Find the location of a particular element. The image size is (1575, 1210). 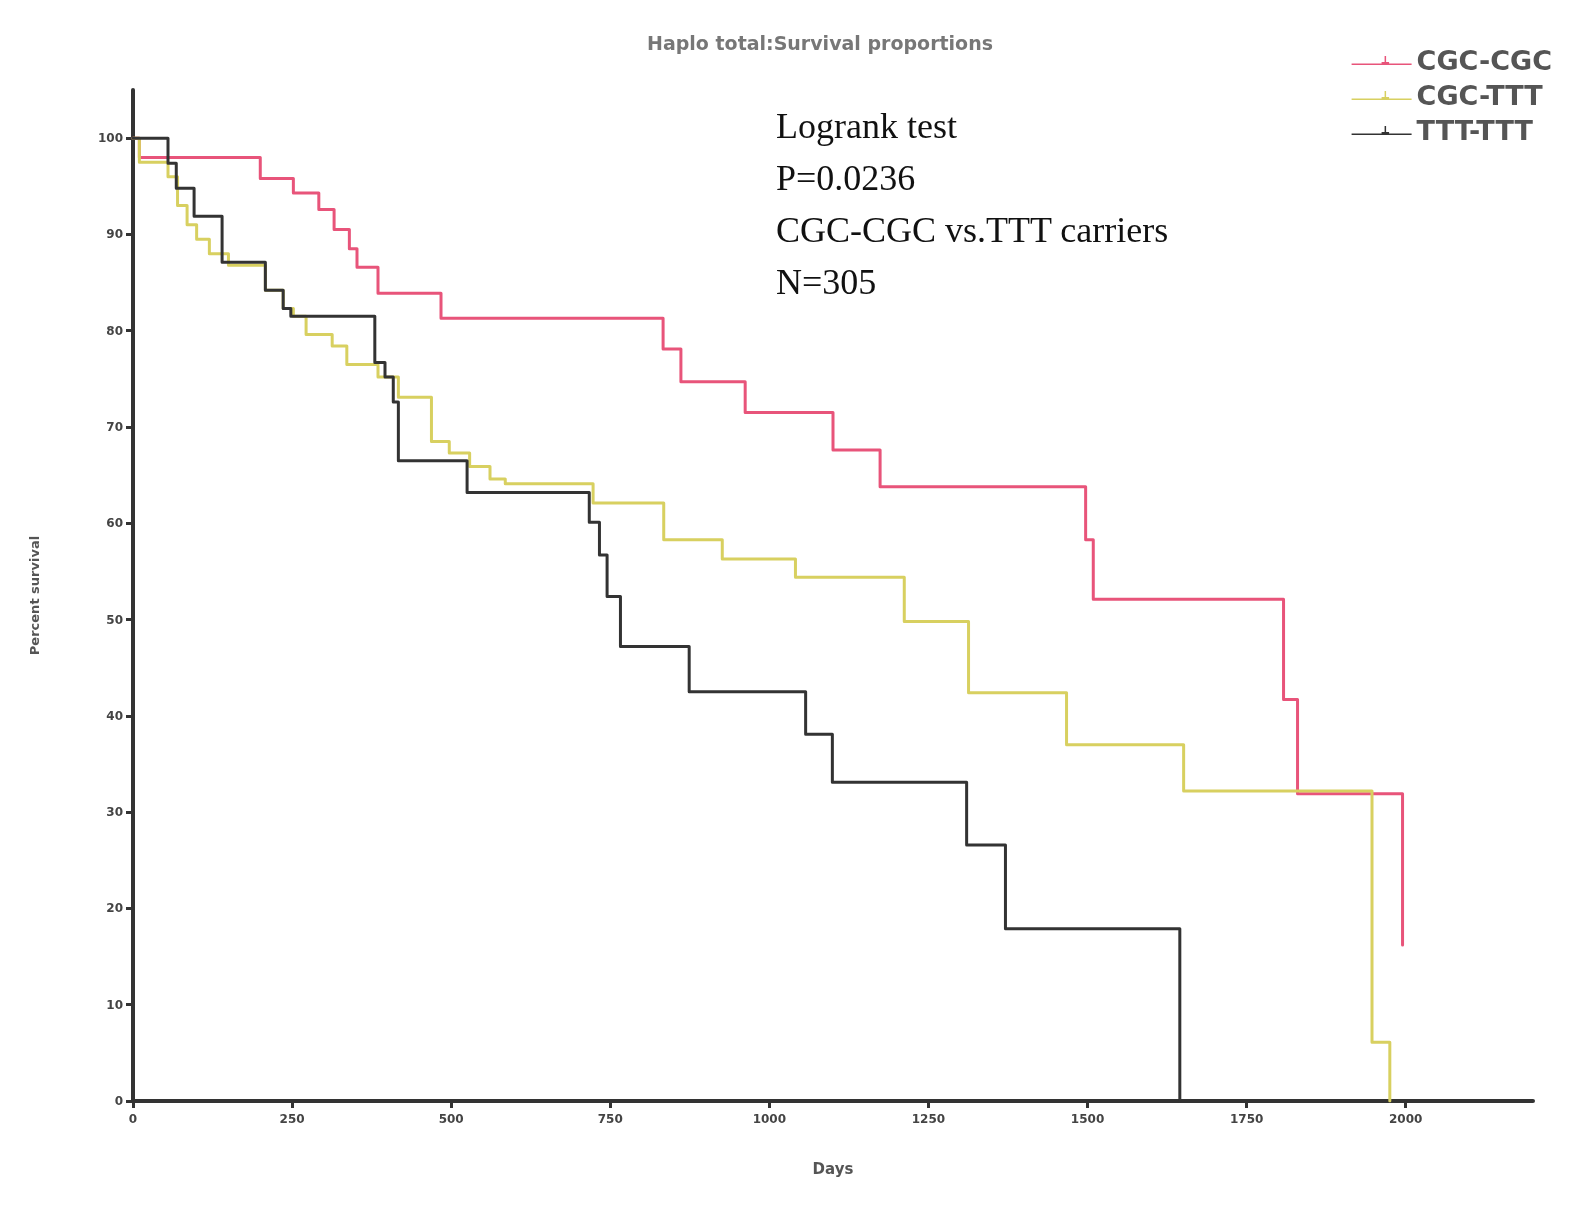

x-axis-title: Days is located at coordinates (833, 1168).